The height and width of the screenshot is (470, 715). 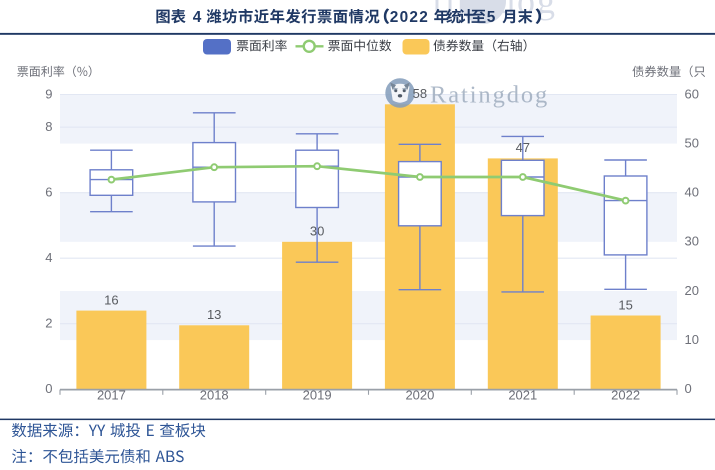 What do you see at coordinates (317, 395) in the screenshot?
I see `svg-text: 2019` at bounding box center [317, 395].